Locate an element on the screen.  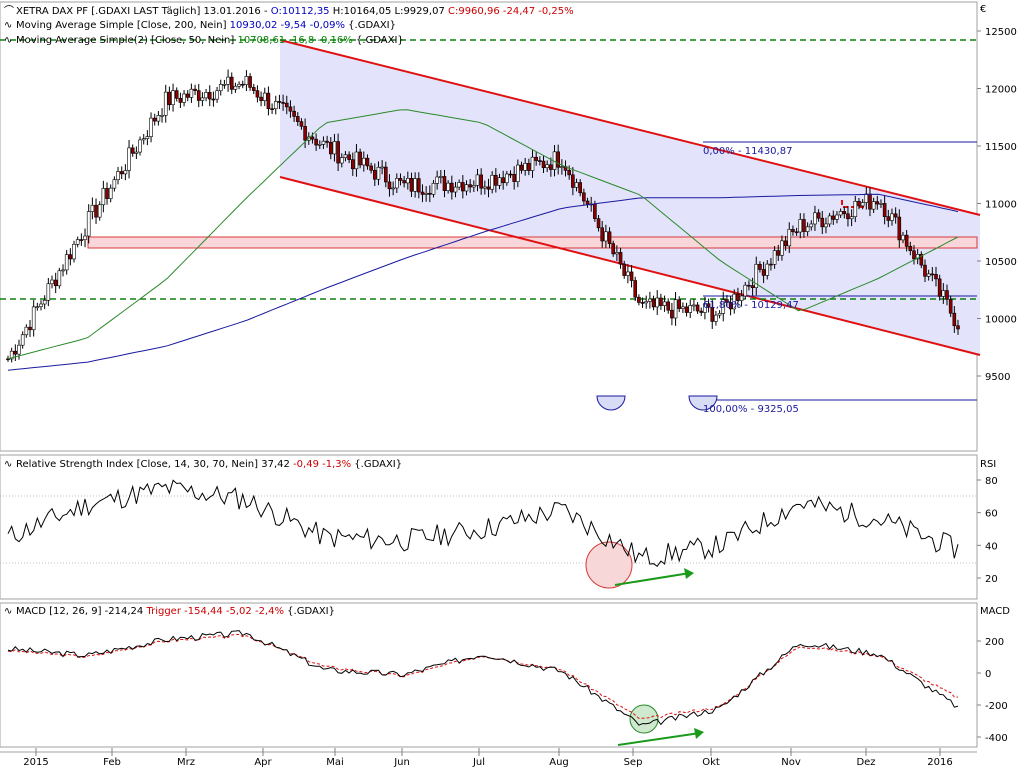
price-tick-label: 9500 is located at coordinates (997, 377).